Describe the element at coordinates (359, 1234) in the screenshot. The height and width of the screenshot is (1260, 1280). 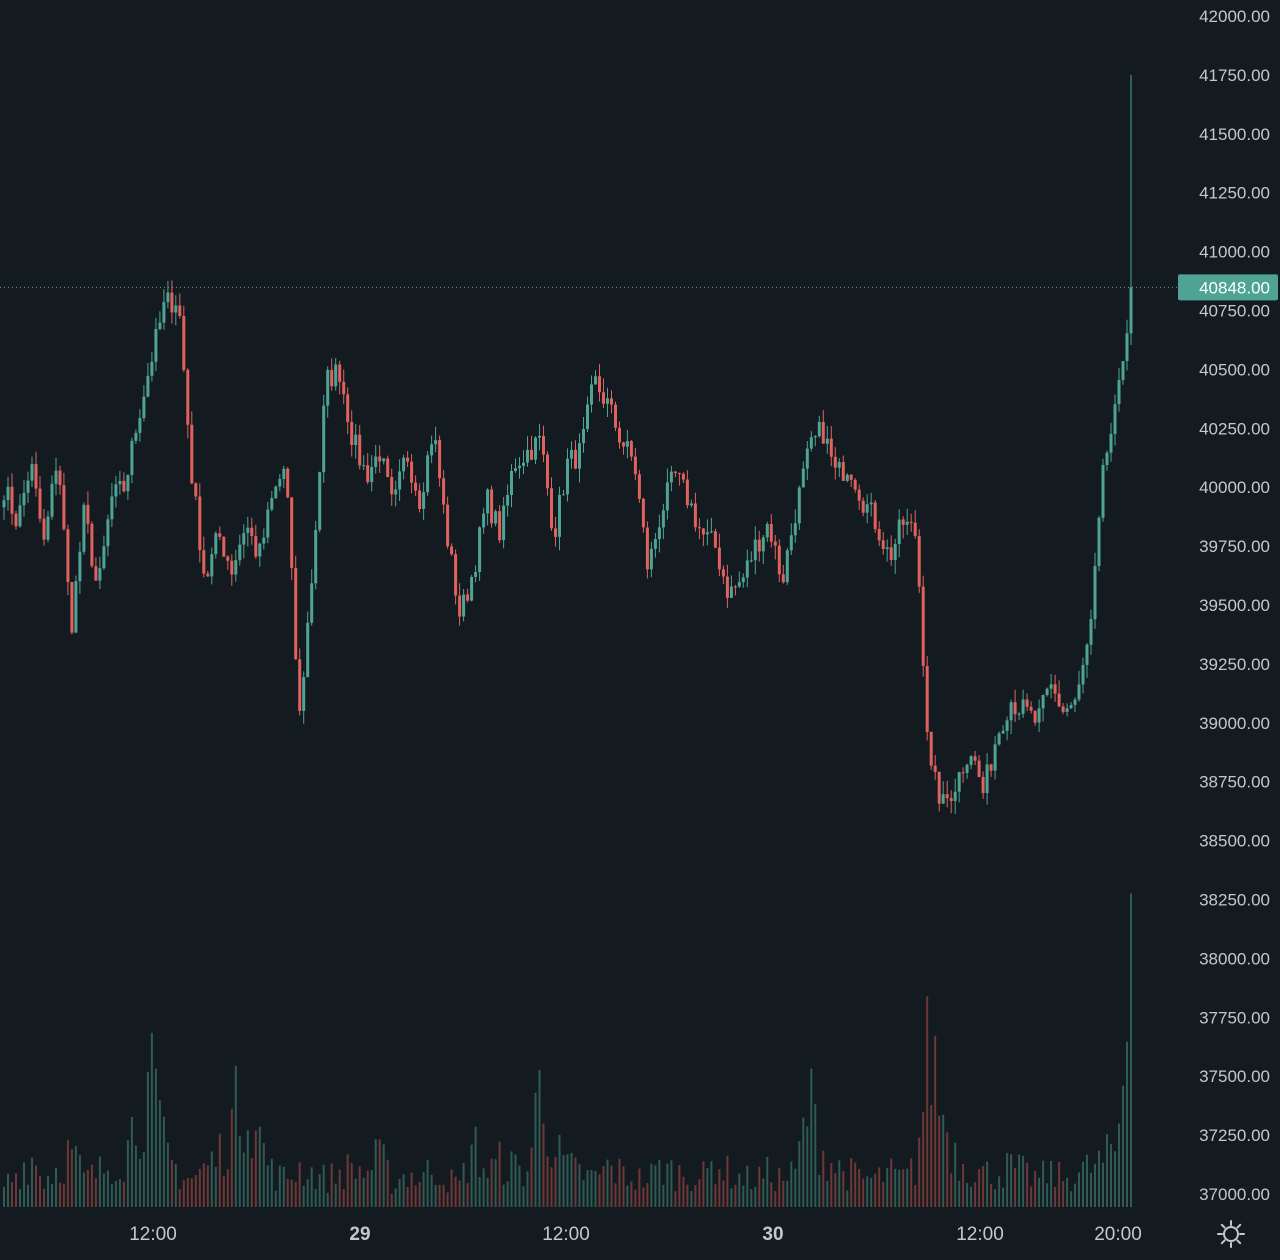
I see `time-tick-label: 29` at that location.